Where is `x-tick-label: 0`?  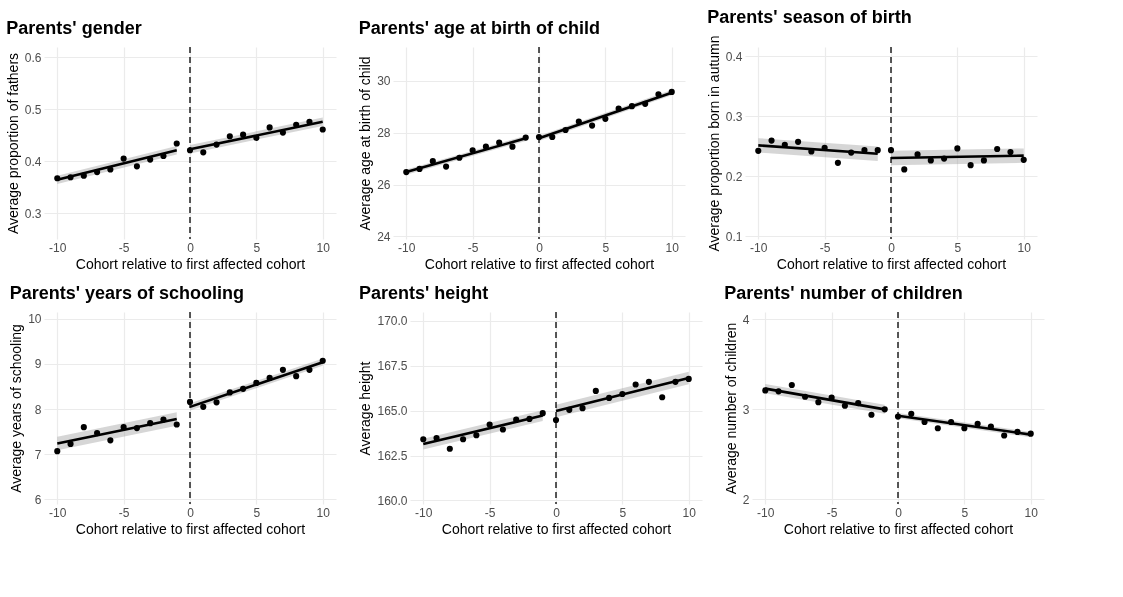
x-tick-label: 0 is located at coordinates (191, 512).